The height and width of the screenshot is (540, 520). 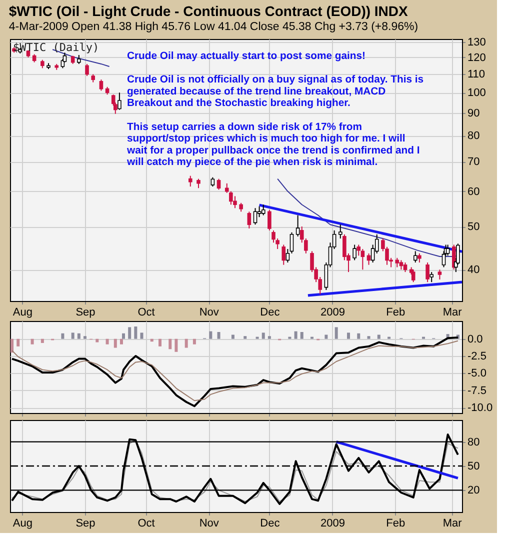 What do you see at coordinates (474, 162) in the screenshot?
I see `y-tick-label: 70` at bounding box center [474, 162].